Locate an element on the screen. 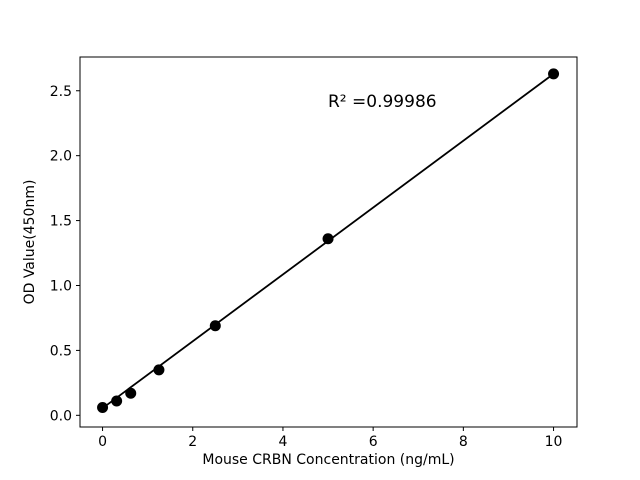 The image size is (640, 480). y-tick-label: 1.5 is located at coordinates (61, 222).